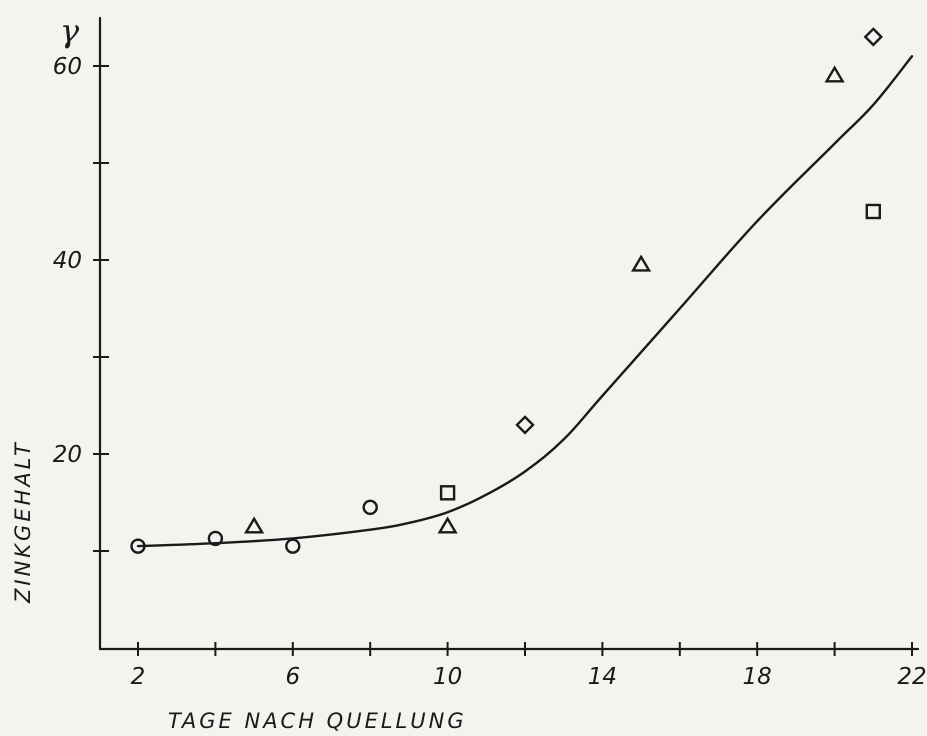 This screenshot has height=736, width=927. Describe the element at coordinates (757, 677) in the screenshot. I see `x-tick-label: 18` at that location.